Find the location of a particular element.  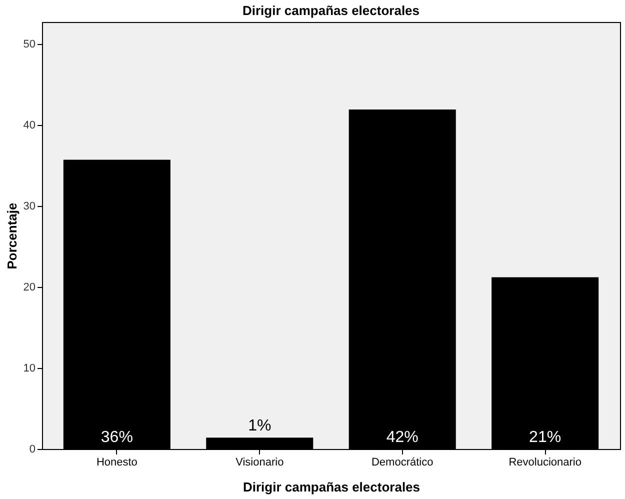

y-tick-label: 30 is located at coordinates (29, 206).